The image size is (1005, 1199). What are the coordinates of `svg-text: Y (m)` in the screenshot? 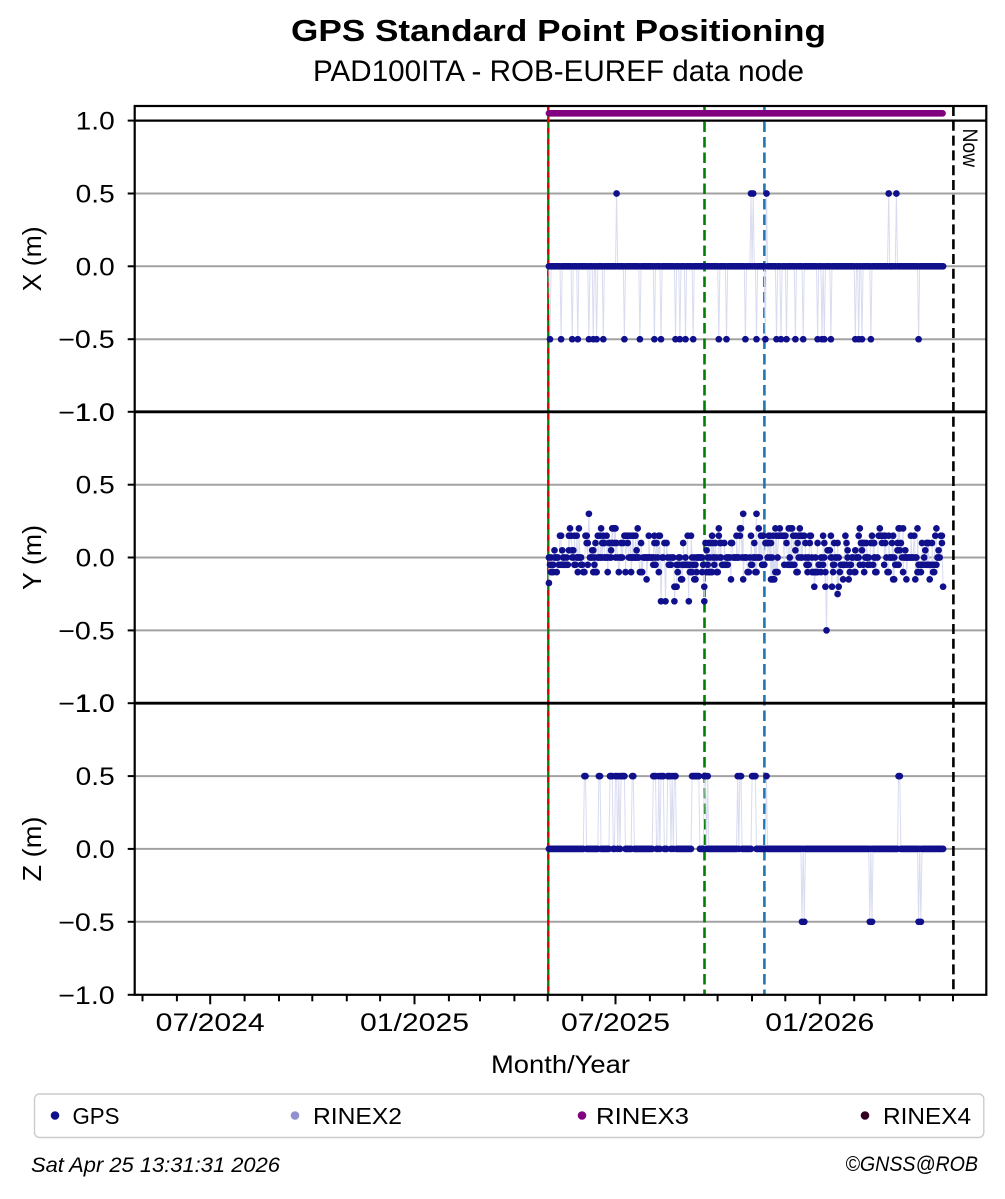 It's located at (32, 557).